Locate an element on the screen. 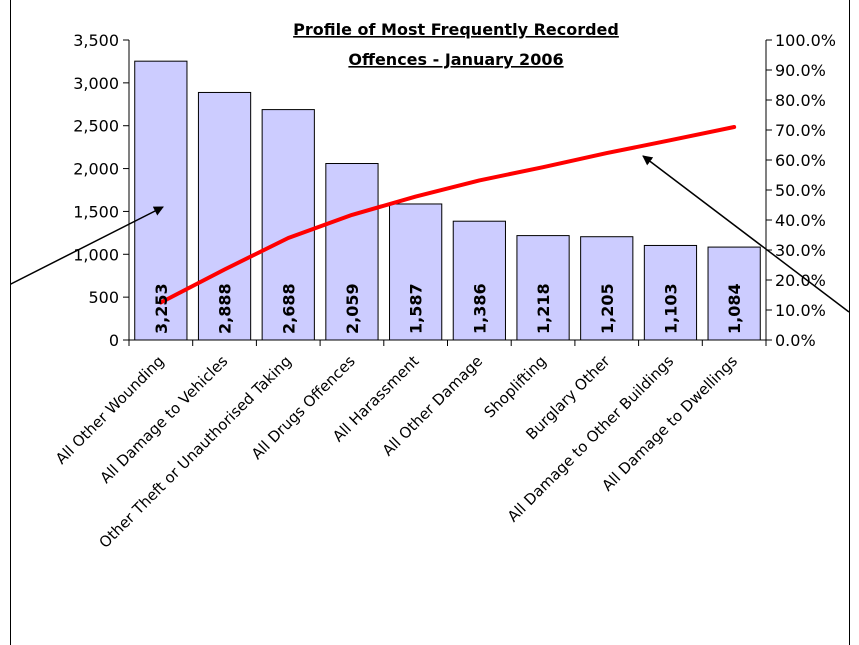 The height and width of the screenshot is (645, 859). y2-tick-label: 0.0% is located at coordinates (795, 340).